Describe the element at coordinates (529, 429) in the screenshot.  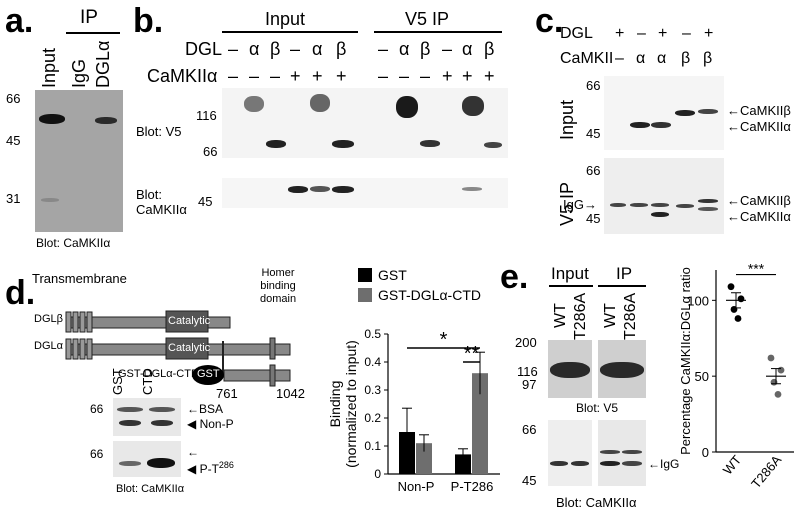
I see `e-mw-66: 66` at that location.